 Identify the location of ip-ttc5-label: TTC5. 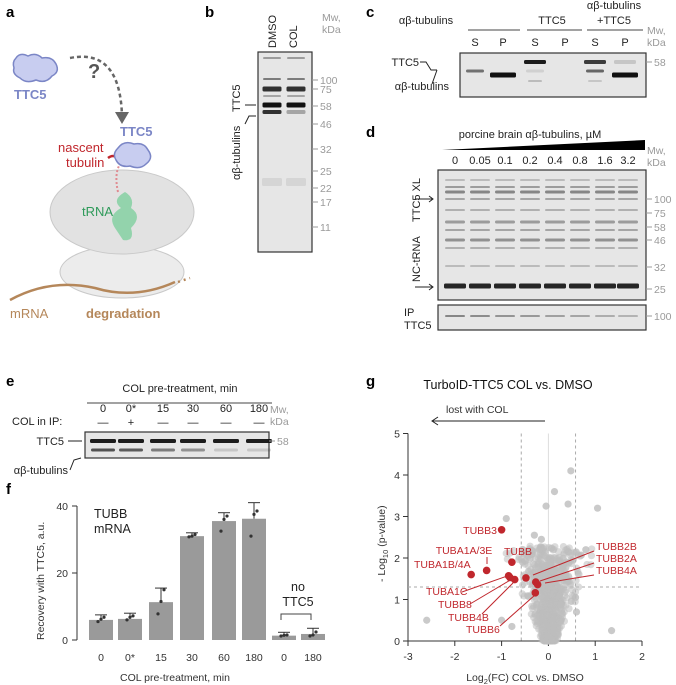
(418, 326).